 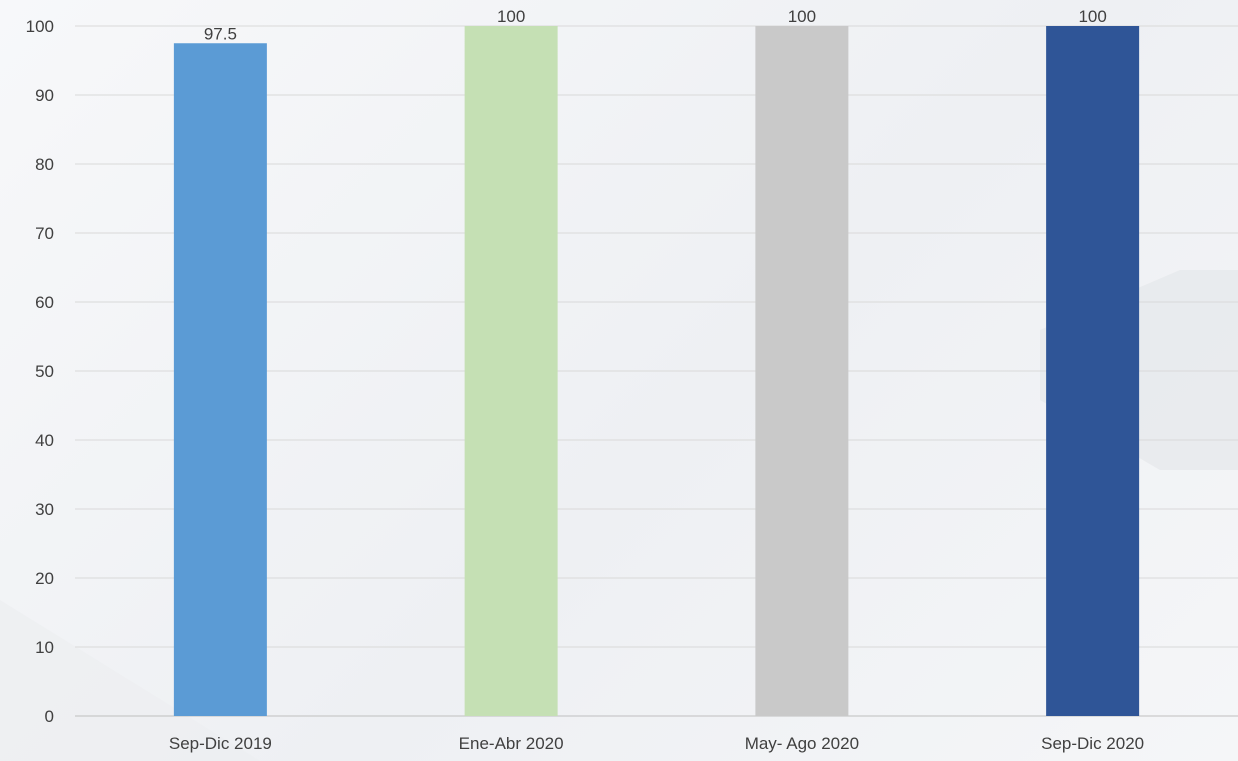 I want to click on y-tick-label: 30, so click(x=44, y=509).